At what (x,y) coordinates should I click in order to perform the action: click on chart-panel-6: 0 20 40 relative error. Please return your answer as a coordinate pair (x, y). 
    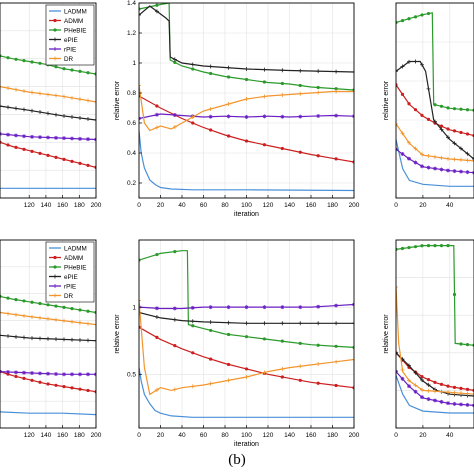
    Looking at the image, I should click on (428, 339).